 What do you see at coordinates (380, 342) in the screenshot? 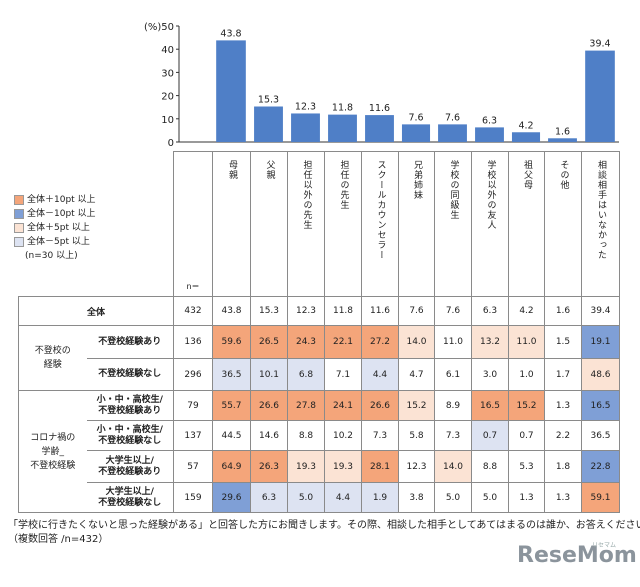
I see `value-cell: 27.2` at bounding box center [380, 342].